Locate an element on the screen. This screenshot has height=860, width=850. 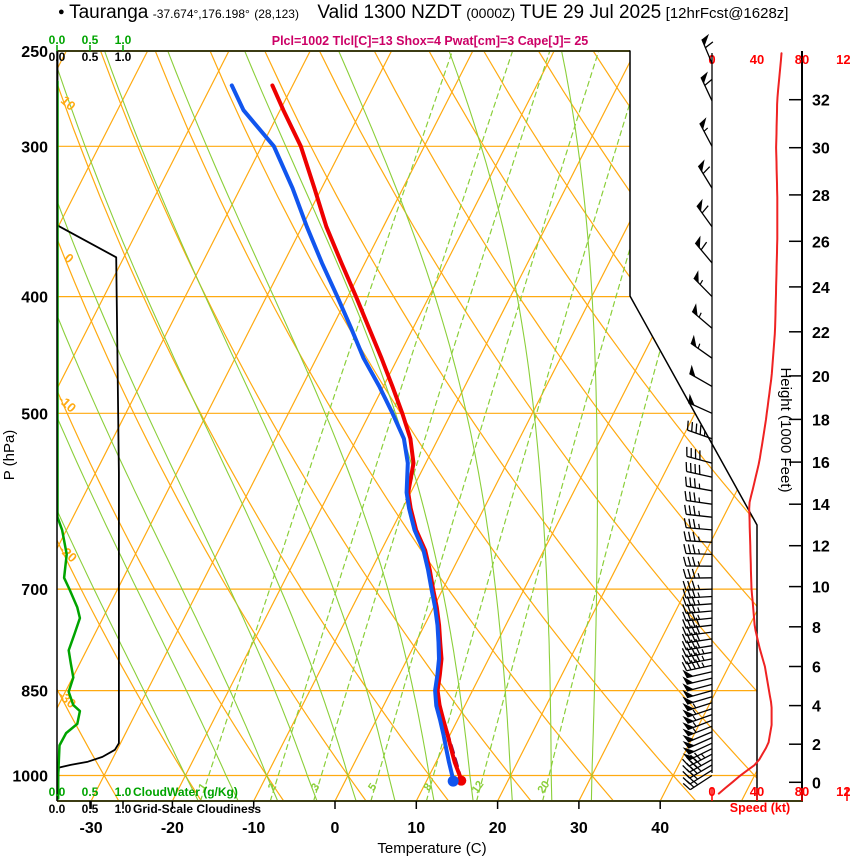
svg-text: 26 is located at coordinates (821, 242).